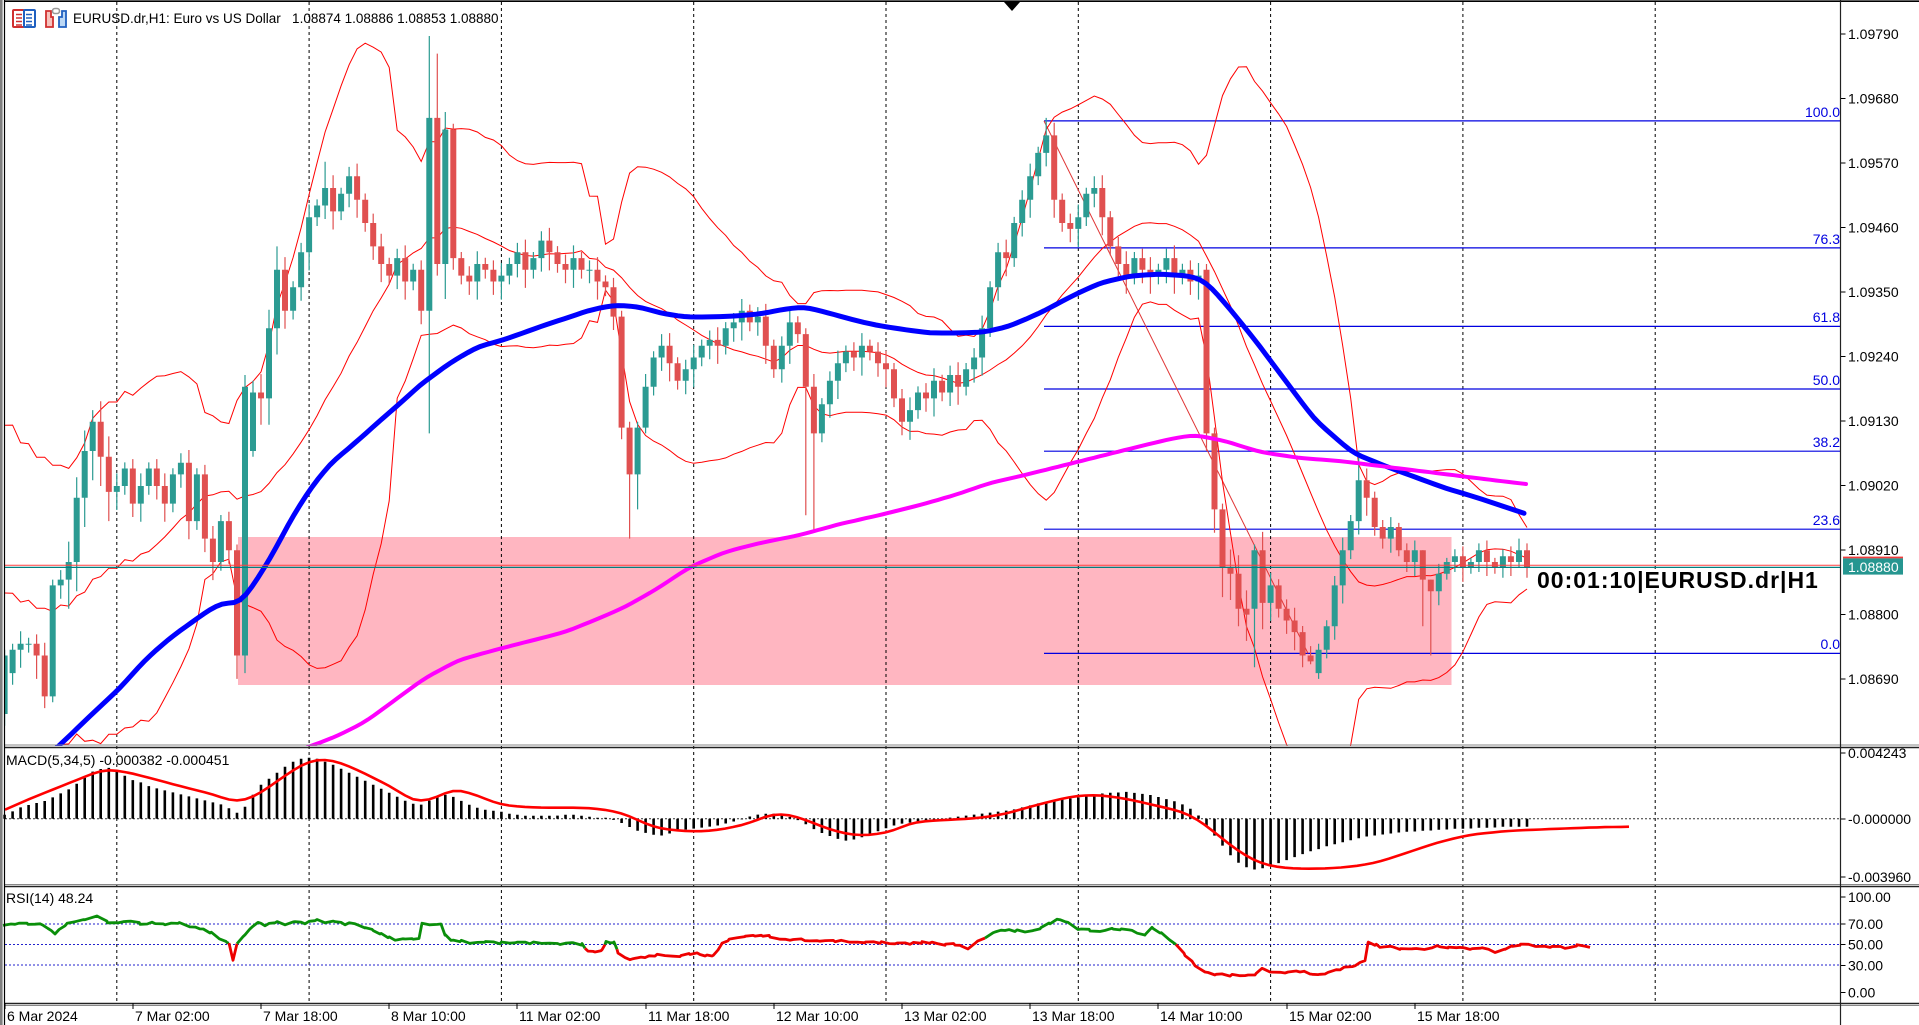  I want to click on svg-text: 6 Mar 2024, so click(42, 1016).